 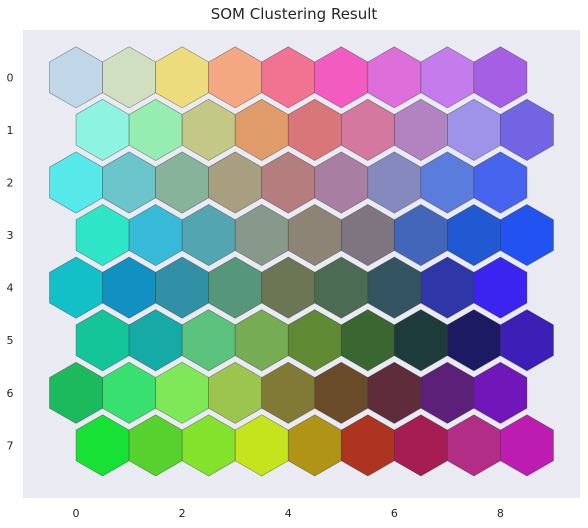 What do you see at coordinates (527, 340) in the screenshot?
I see `hex-cell-r5-c8` at bounding box center [527, 340].